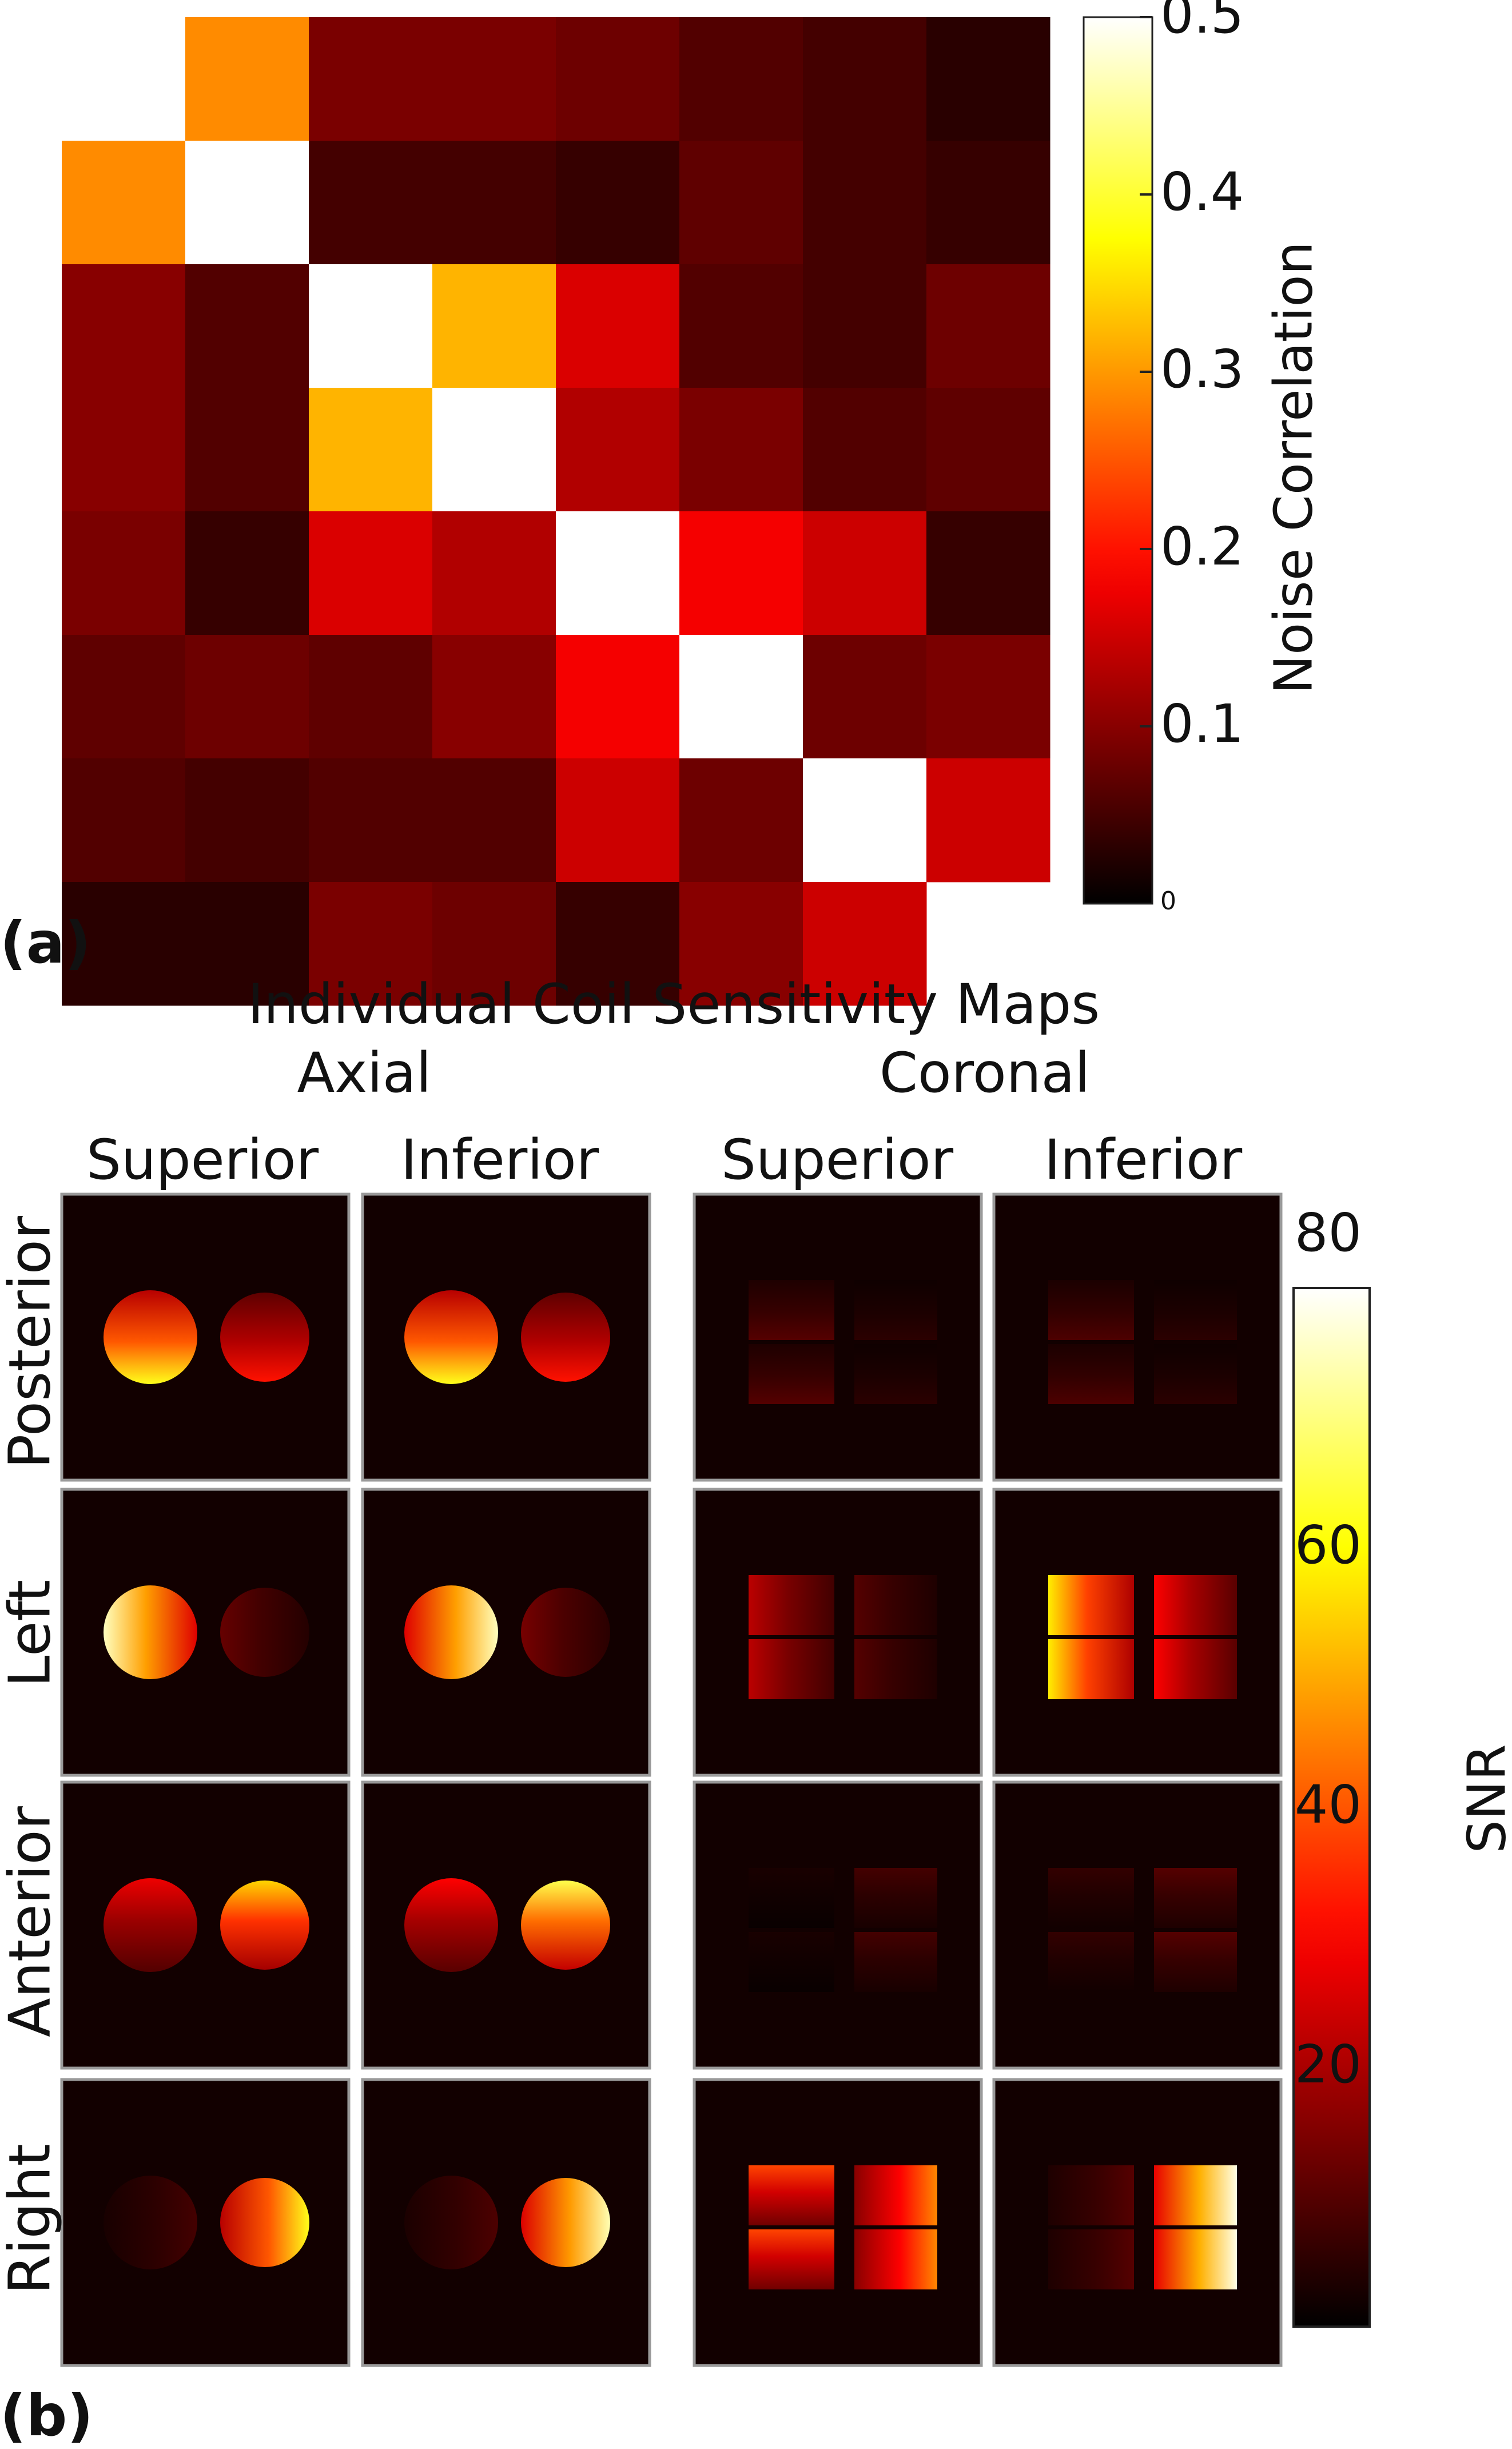 Image resolution: width=1512 pixels, height=2449 pixels. What do you see at coordinates (46, 2416) in the screenshot?
I see `panel-b-label: (b)` at bounding box center [46, 2416].